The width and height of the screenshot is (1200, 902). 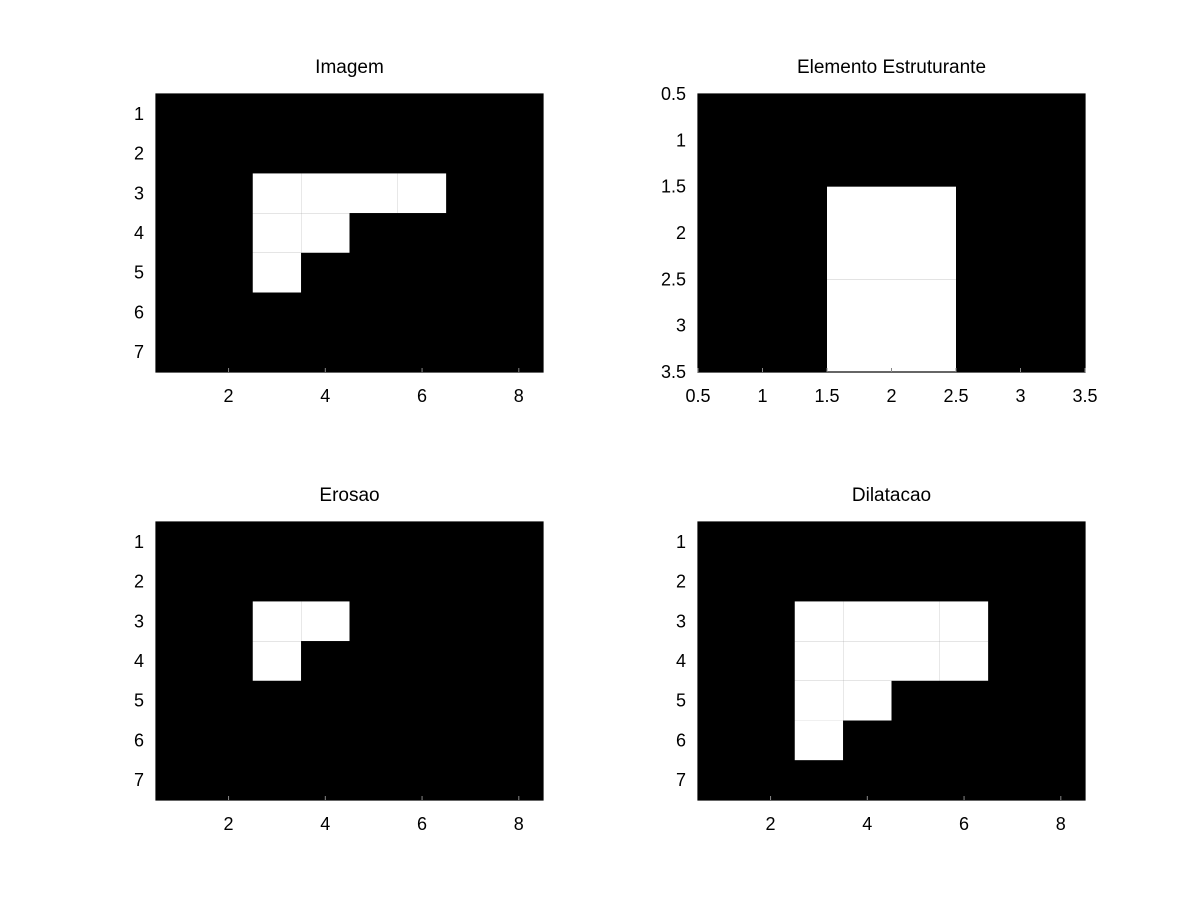 What do you see at coordinates (762, 325) in the screenshot?
I see `elemento-estruturante-pixel-r3-c1` at bounding box center [762, 325].